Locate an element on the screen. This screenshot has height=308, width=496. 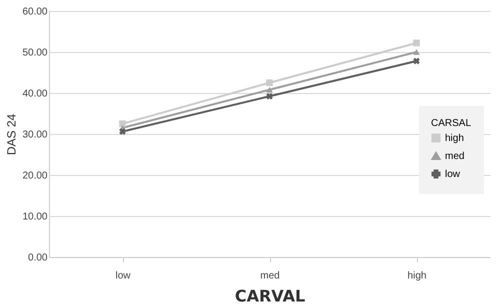
y-axis-title: DAS 24 is located at coordinates (11, 135).